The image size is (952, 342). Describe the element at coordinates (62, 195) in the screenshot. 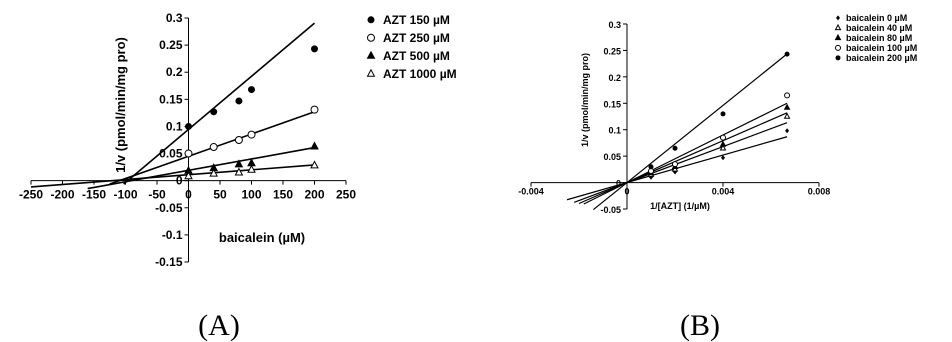

I see `x-tick-label: -200` at that location.